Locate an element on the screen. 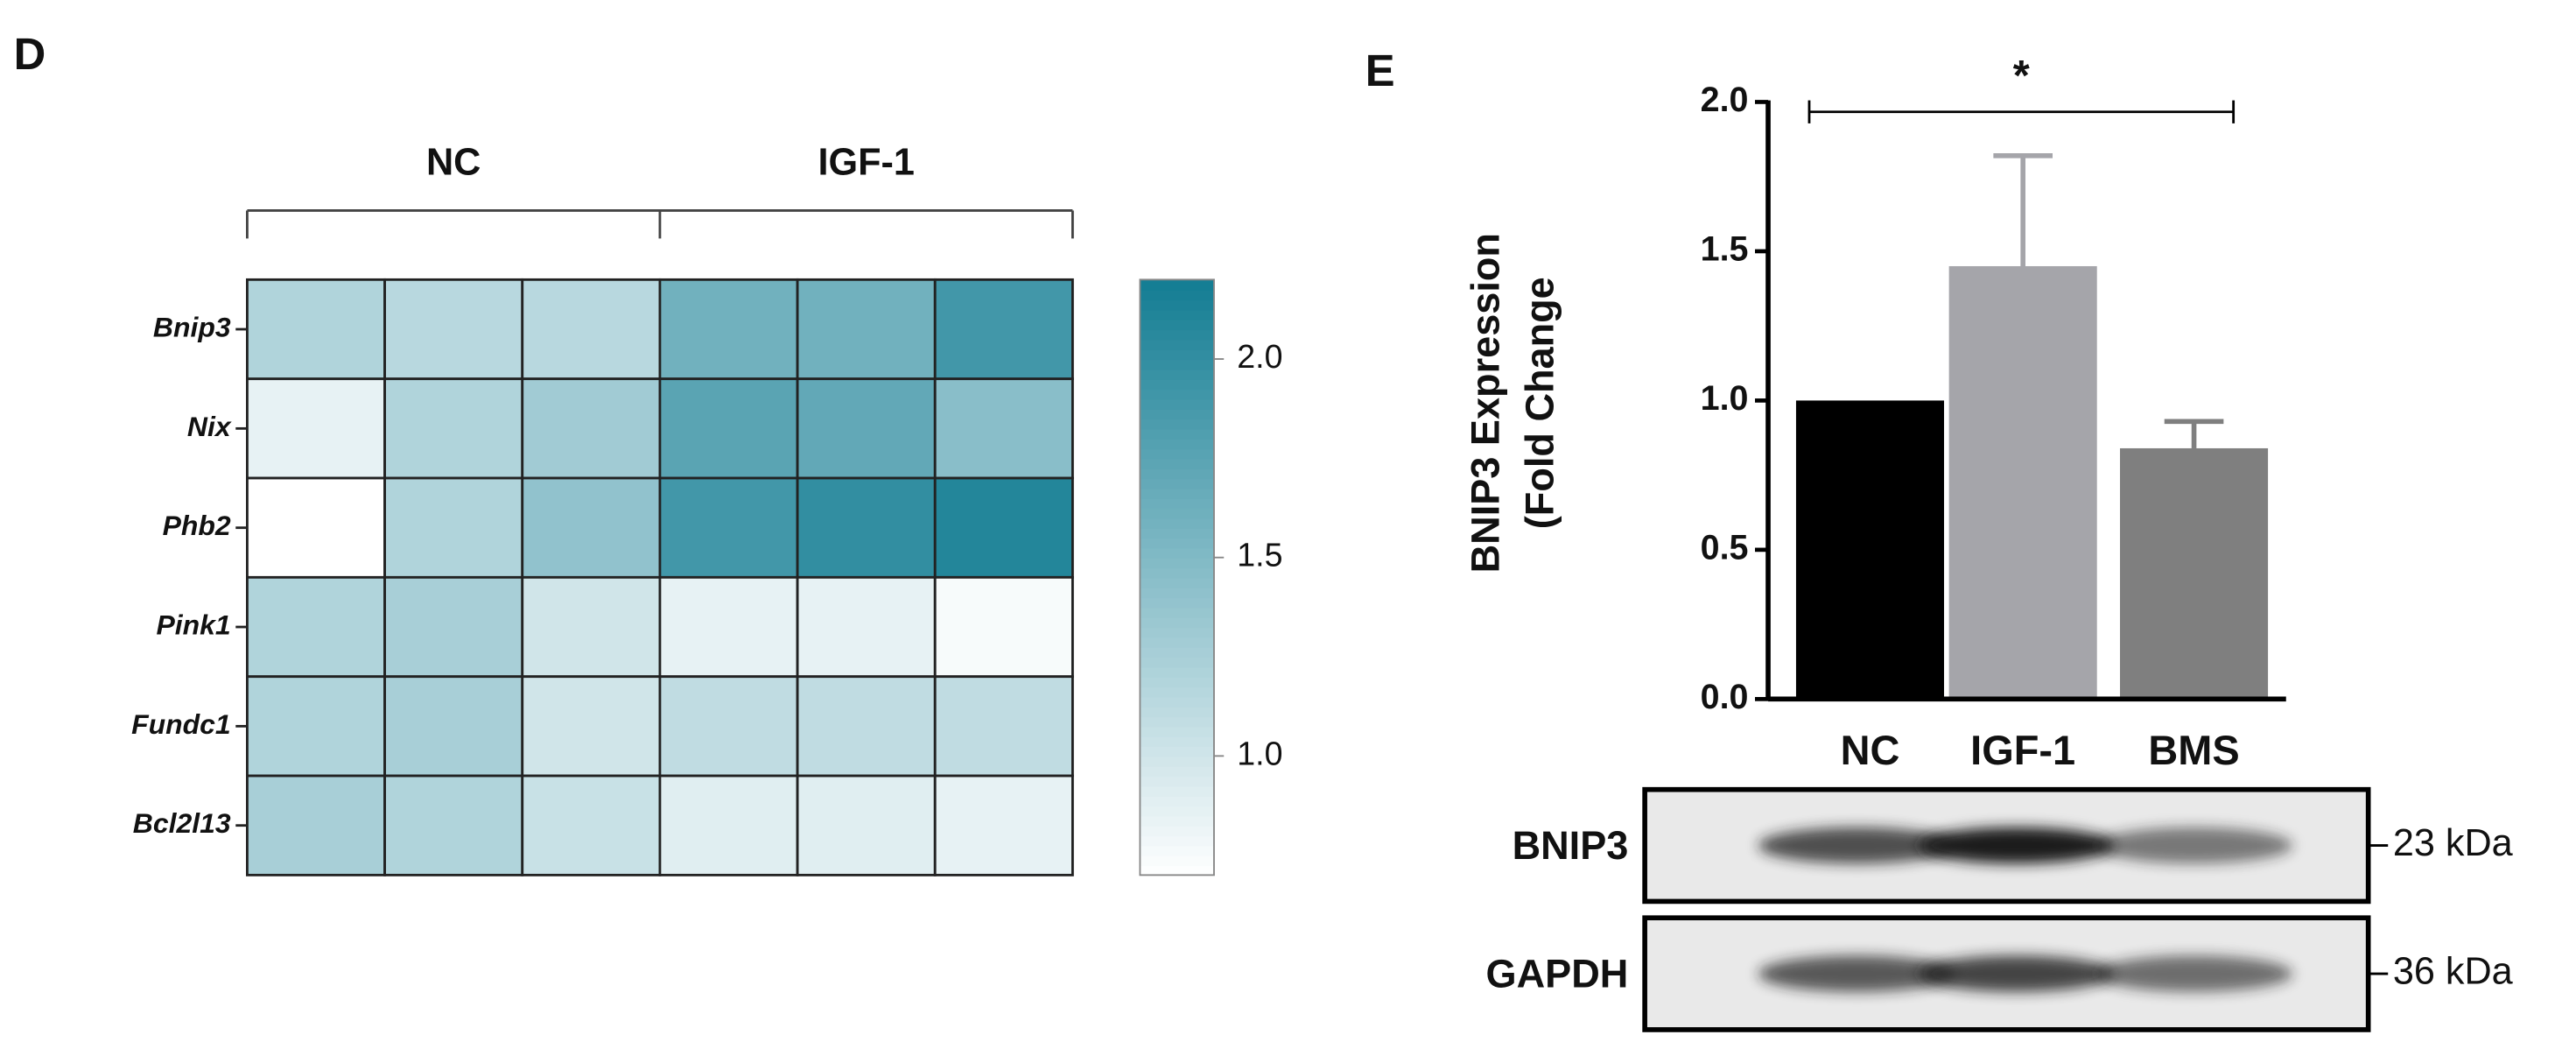 The image size is (2576, 1056). row-label: Nix is located at coordinates (210, 426).